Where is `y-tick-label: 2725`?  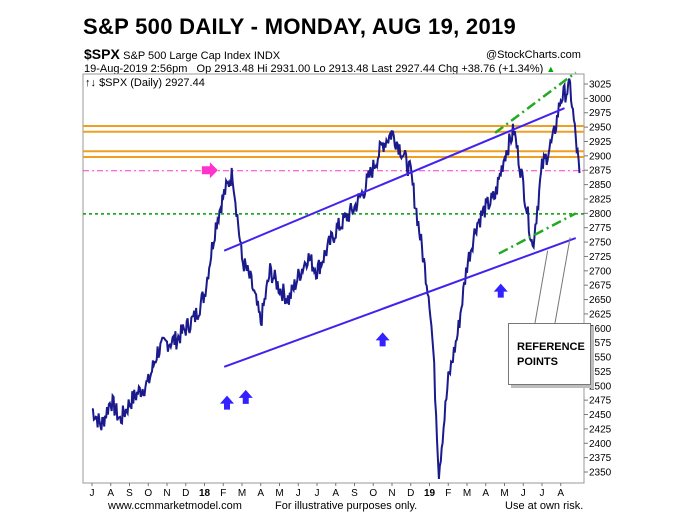 y-tick-label: 2725 is located at coordinates (600, 257).